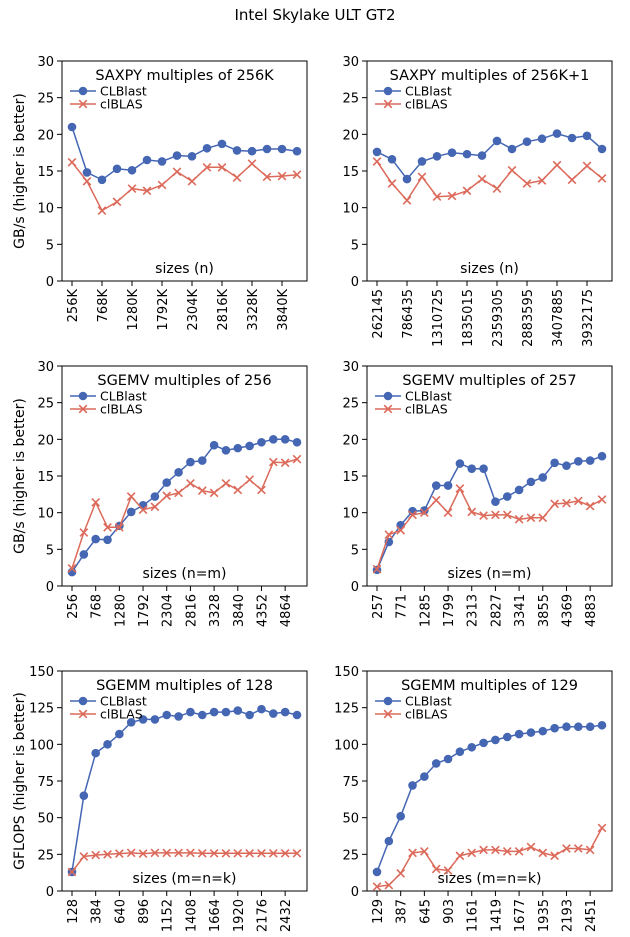 The image size is (630, 937). Describe the element at coordinates (567, 610) in the screenshot. I see `x-tick-label: 4369` at that location.